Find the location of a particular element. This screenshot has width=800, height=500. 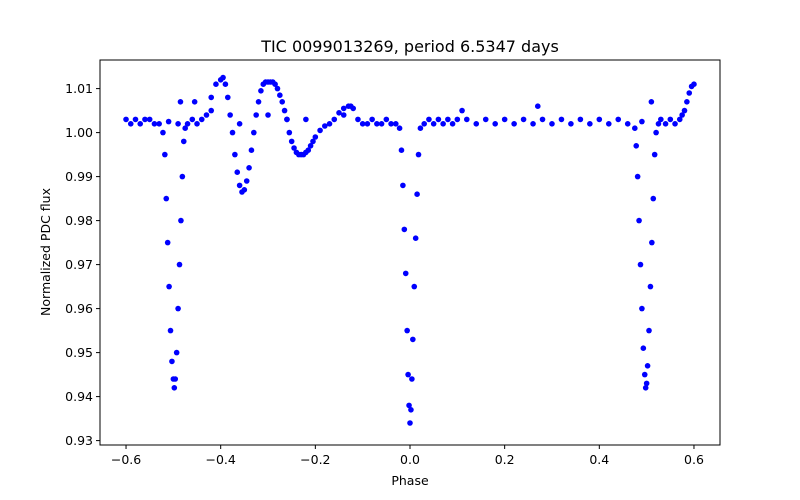

x-tick-label: −0.6 is located at coordinates (126, 459).